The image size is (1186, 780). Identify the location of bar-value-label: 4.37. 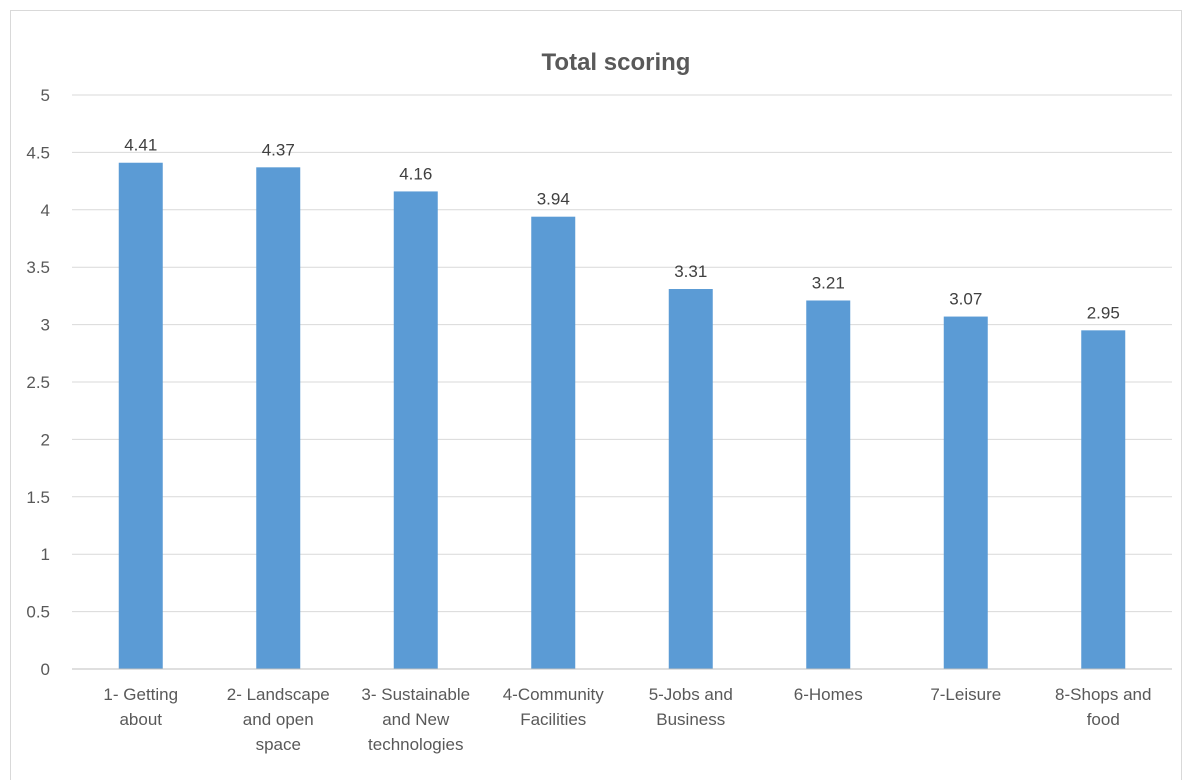
(278, 149).